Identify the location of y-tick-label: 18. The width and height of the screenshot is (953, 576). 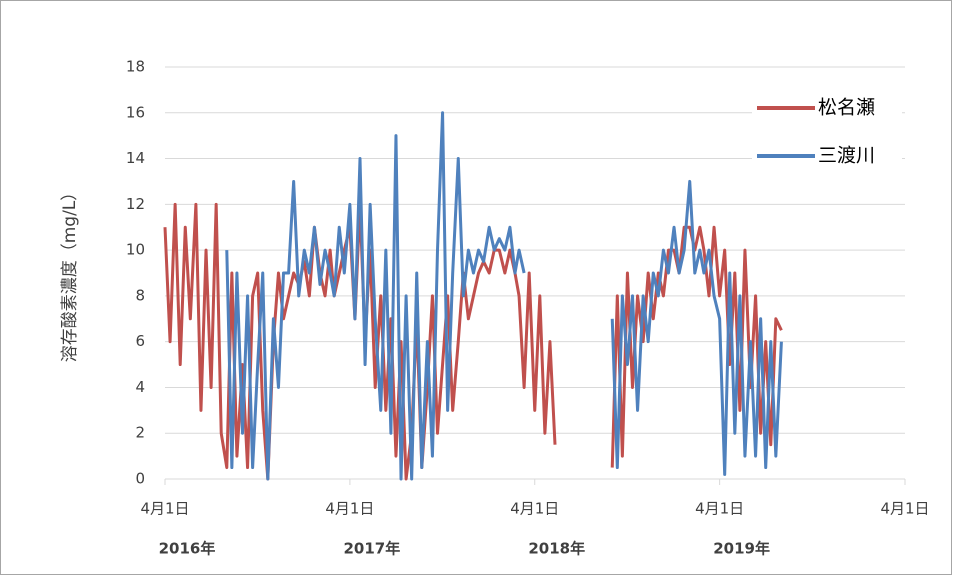
(135, 67).